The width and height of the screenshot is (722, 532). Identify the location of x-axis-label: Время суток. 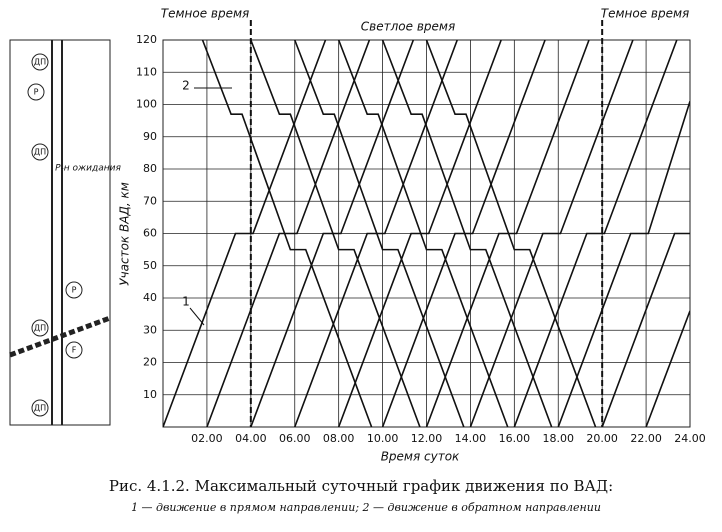
(420, 457).